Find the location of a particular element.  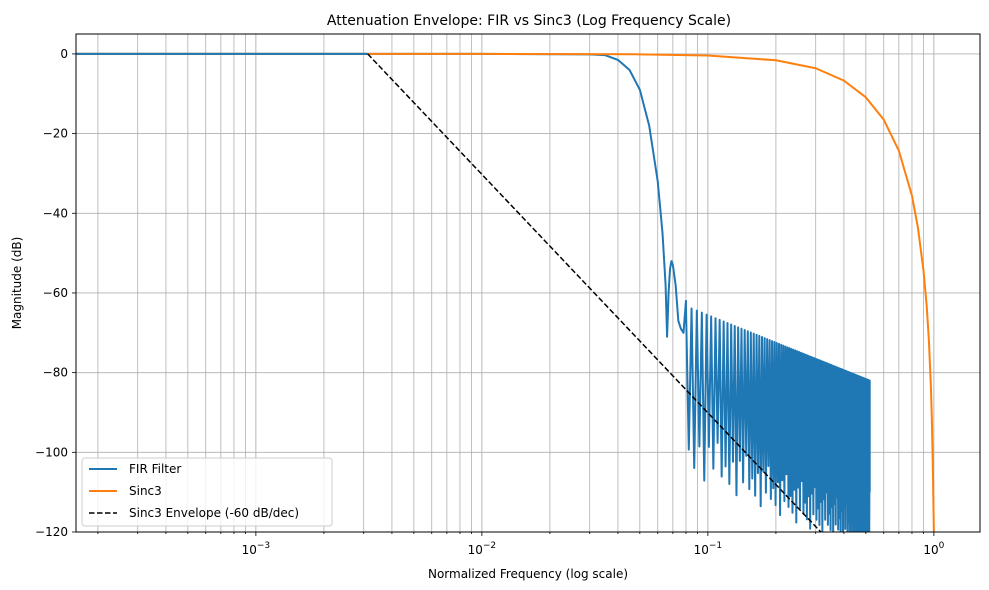

x-tick-label: 10⁻¹ is located at coordinates (708, 549).